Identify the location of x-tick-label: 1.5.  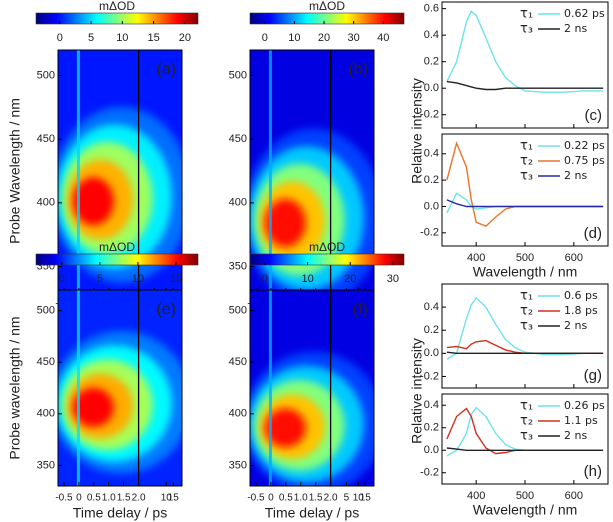
(124, 498).